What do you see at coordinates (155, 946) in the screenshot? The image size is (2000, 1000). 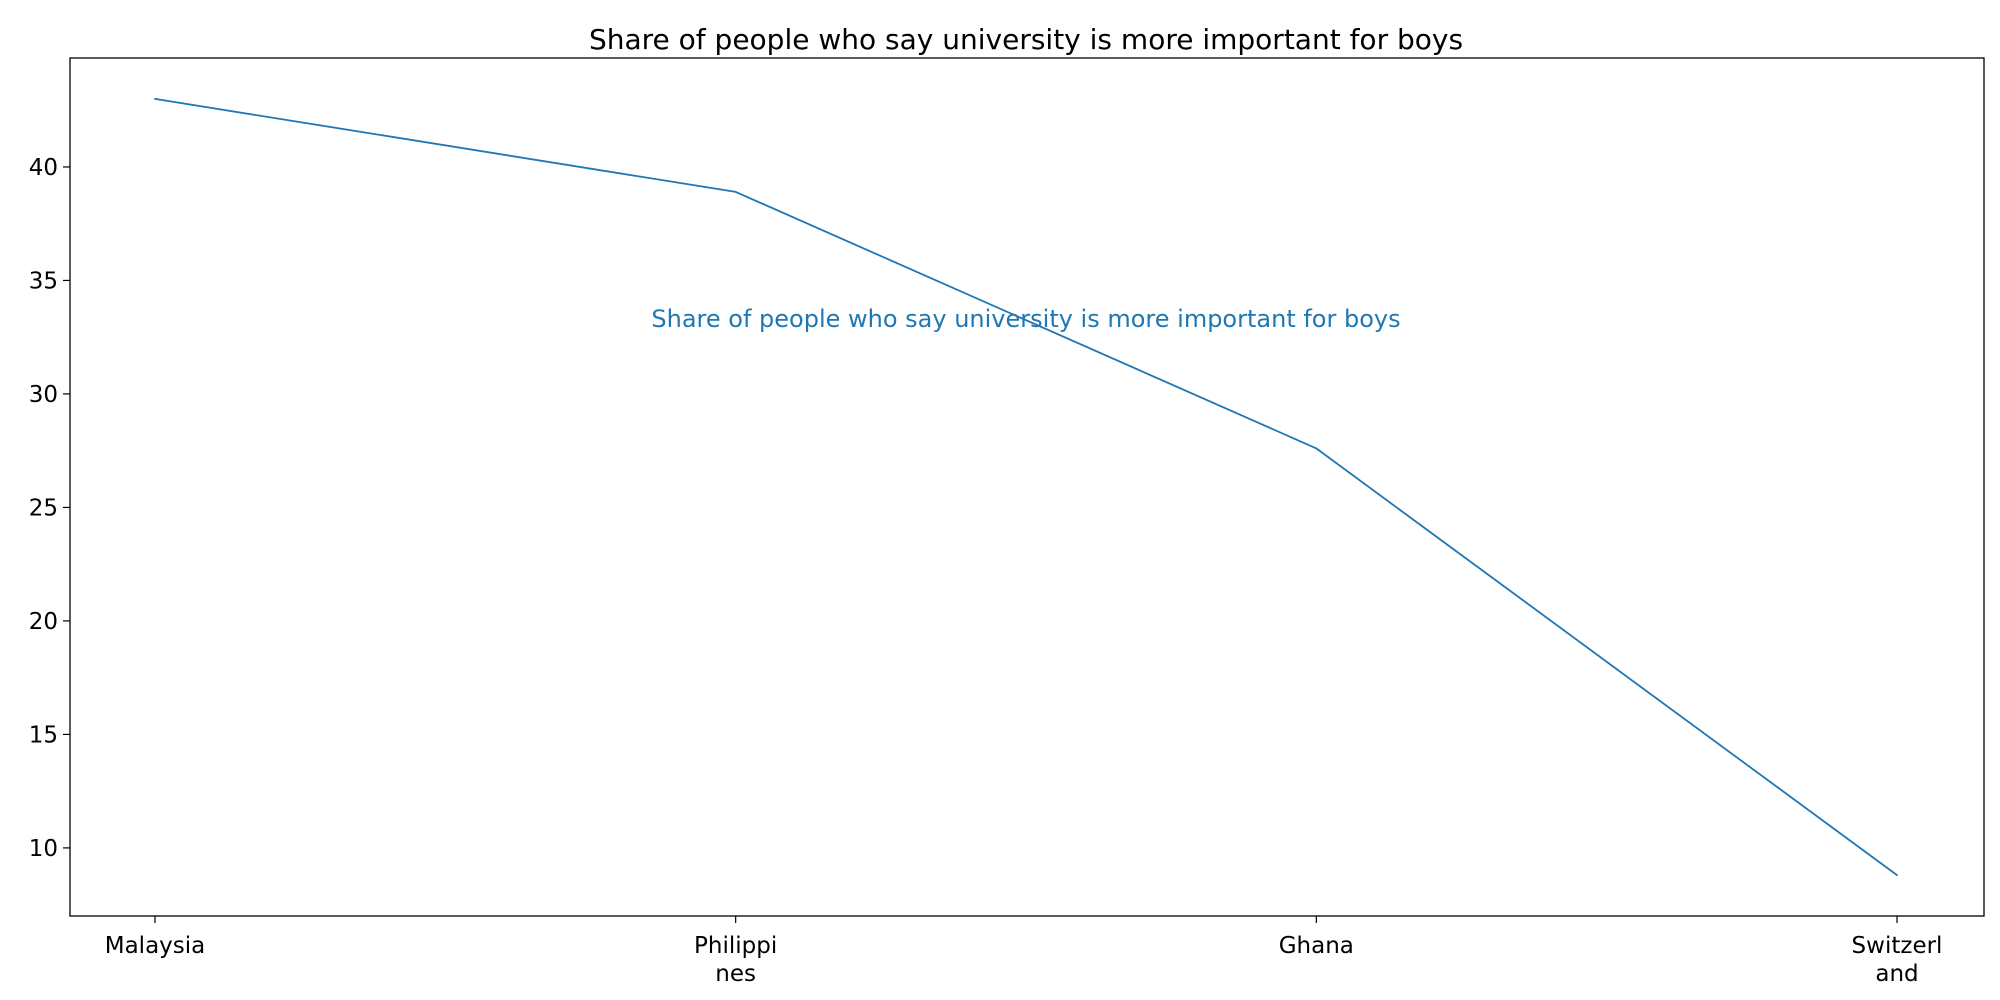 I see `x-tick-label: Malaysia` at bounding box center [155, 946].